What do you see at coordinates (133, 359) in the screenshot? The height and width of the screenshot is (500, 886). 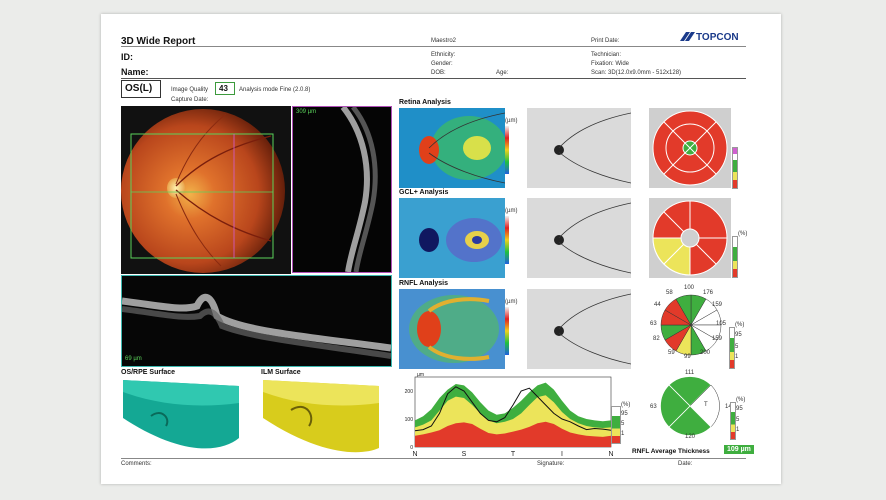 I see `horizontal-bscan-scale: 69 µm` at bounding box center [133, 359].